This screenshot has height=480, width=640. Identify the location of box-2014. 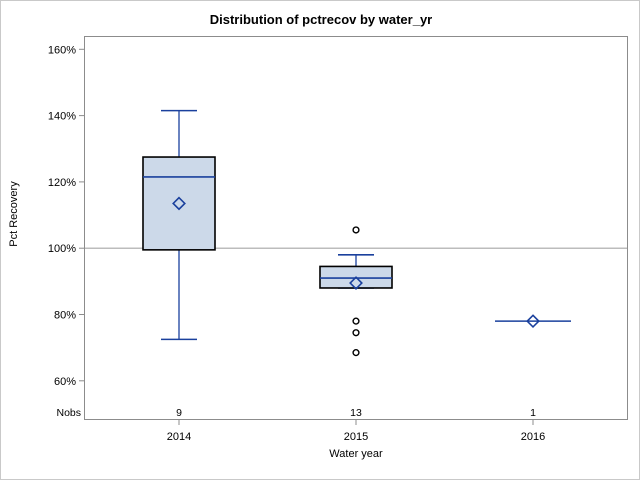
(179, 203).